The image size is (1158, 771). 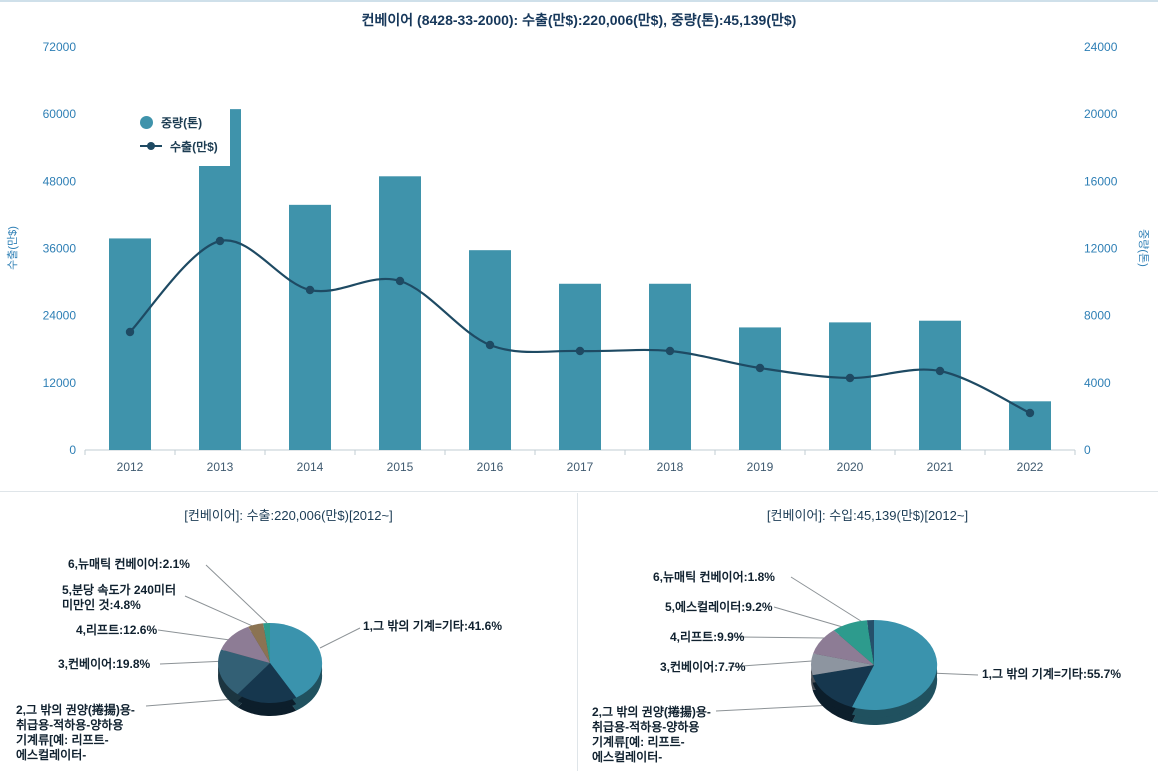 I want to click on legend-row-export: 수출(만$), so click(x=179, y=146).